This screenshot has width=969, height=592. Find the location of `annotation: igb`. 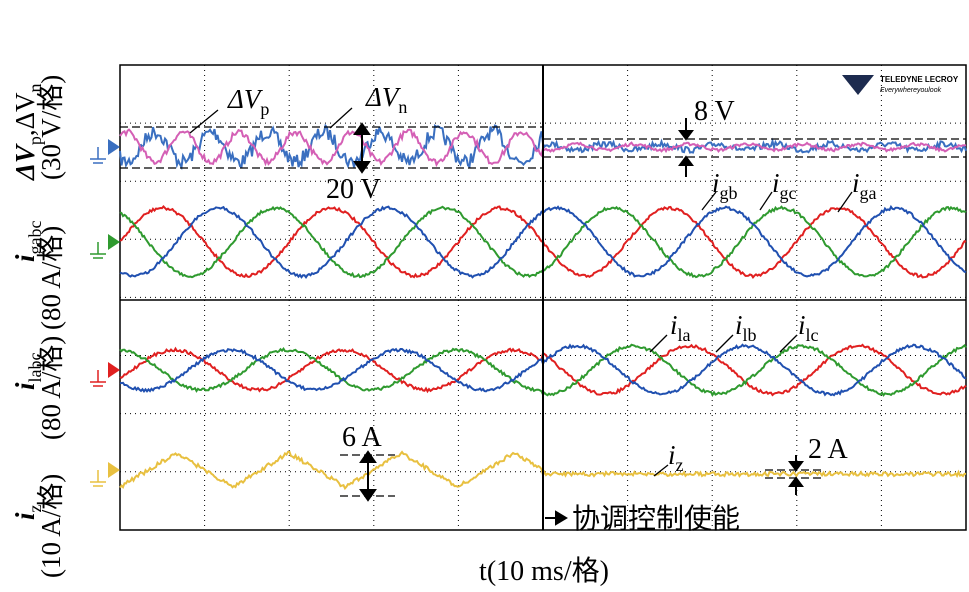

annotation: igb is located at coordinates (725, 185).